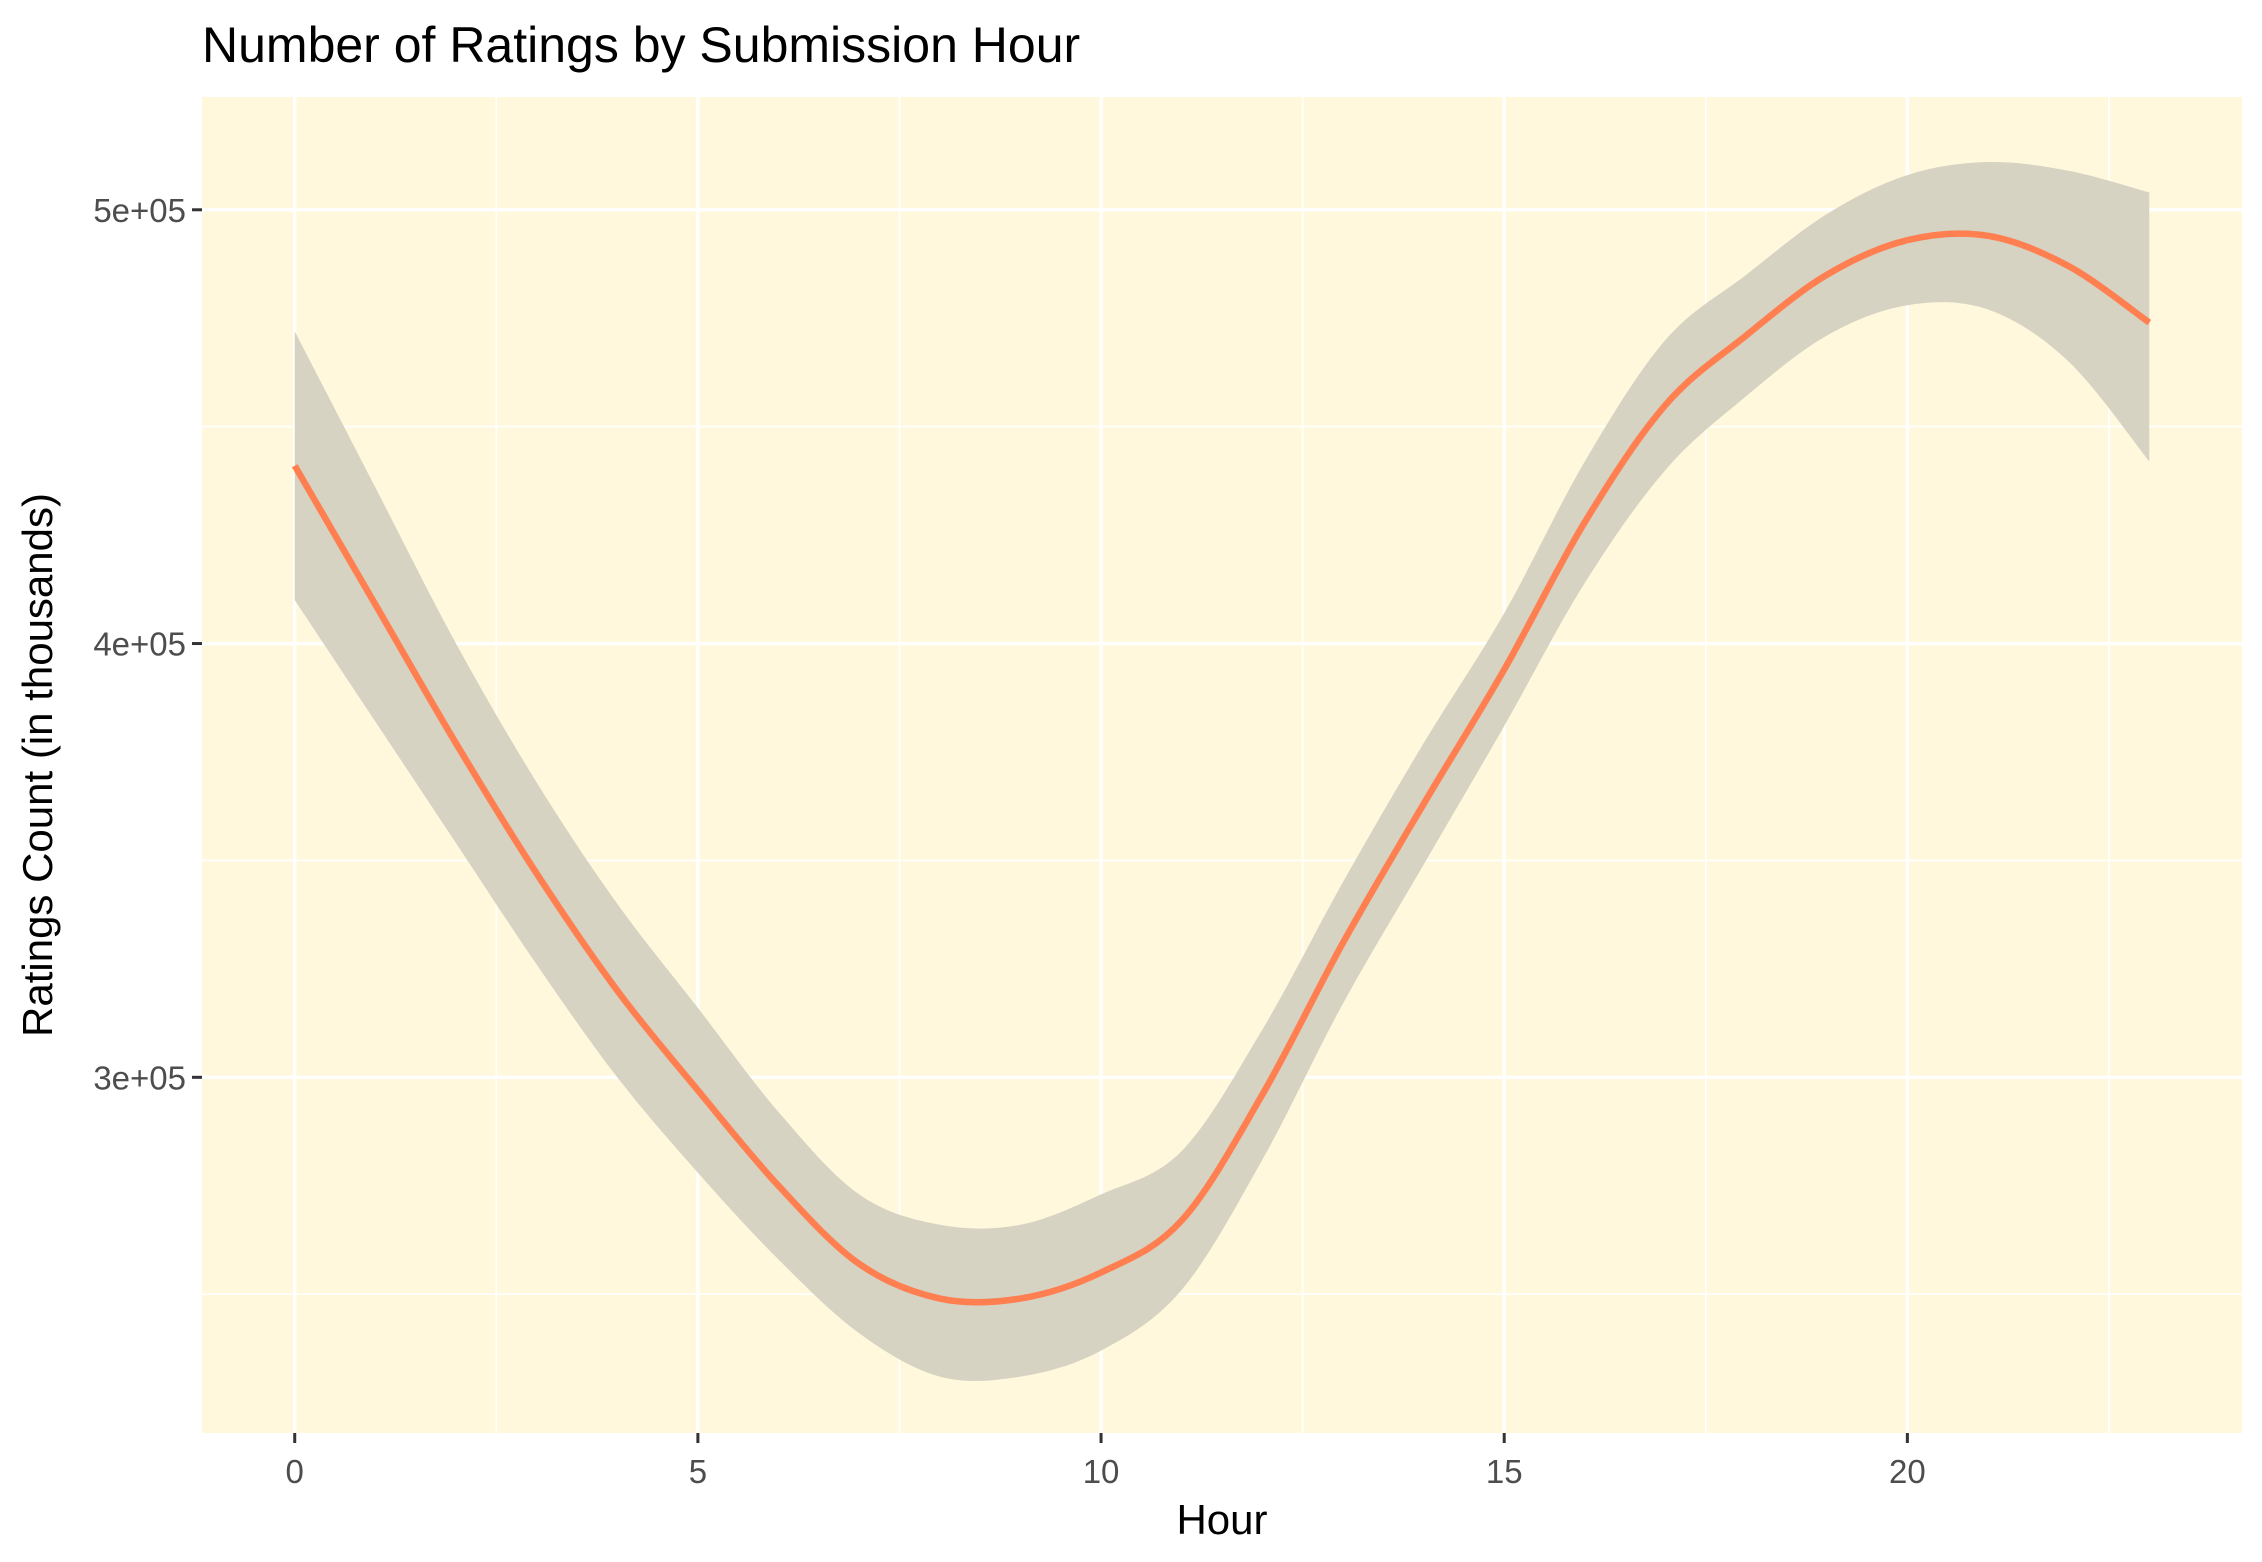 The width and height of the screenshot is (2262, 1562). What do you see at coordinates (139, 210) in the screenshot?
I see `y-tick-label: 5e+05` at bounding box center [139, 210].